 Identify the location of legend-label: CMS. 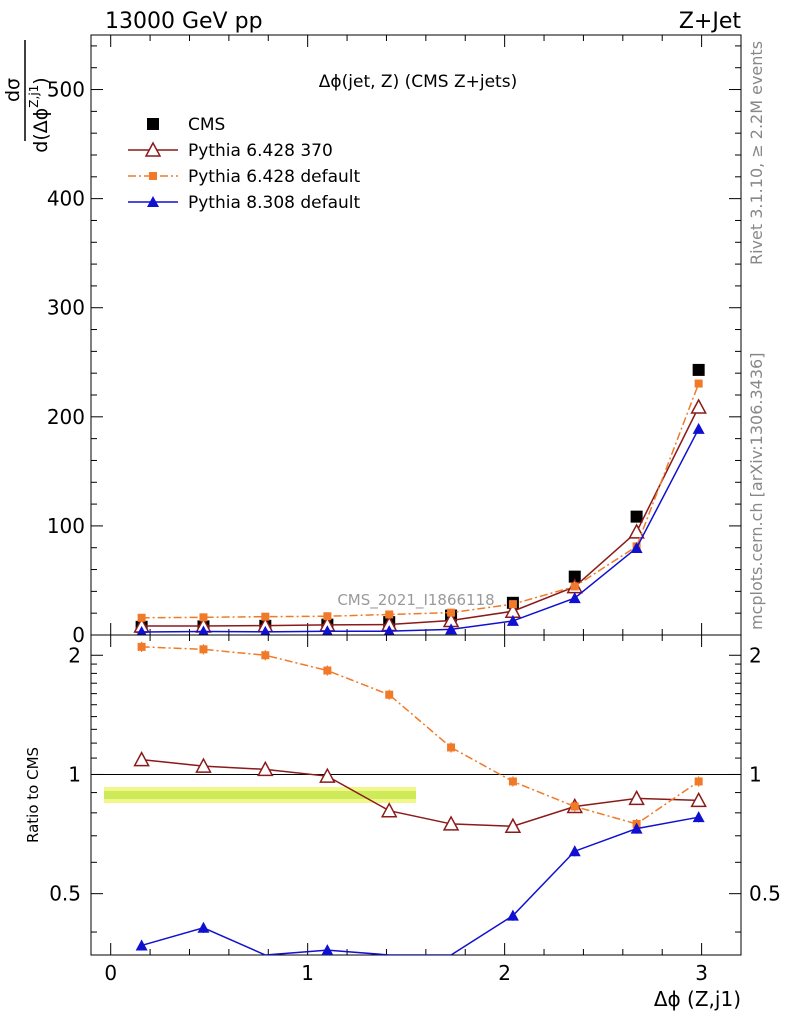
(206, 125).